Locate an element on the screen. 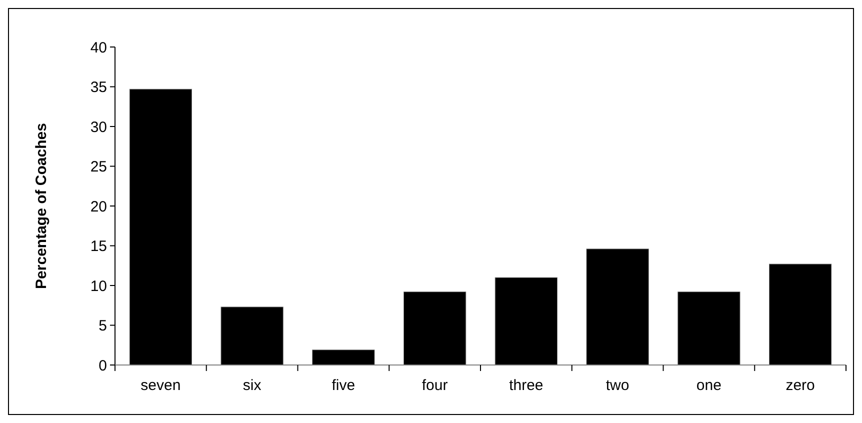 This screenshot has height=423, width=862. x-tick-label: one is located at coordinates (709, 385).